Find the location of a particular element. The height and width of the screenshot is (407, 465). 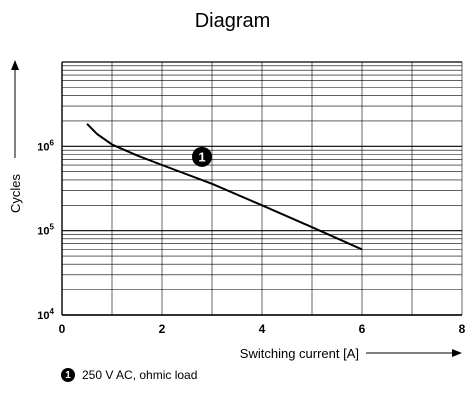

legend-label: 250 V AC, ohmic load is located at coordinates (140, 375).